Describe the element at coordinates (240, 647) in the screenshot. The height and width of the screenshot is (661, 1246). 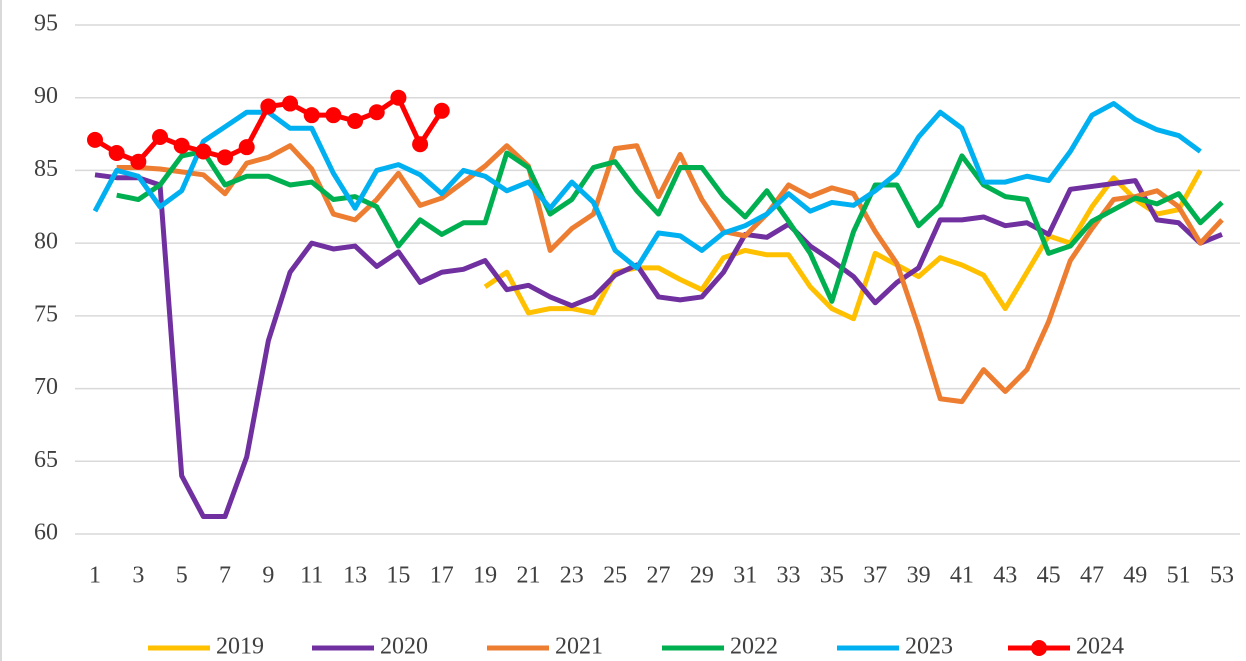
I see `legend-label: 2019` at that location.